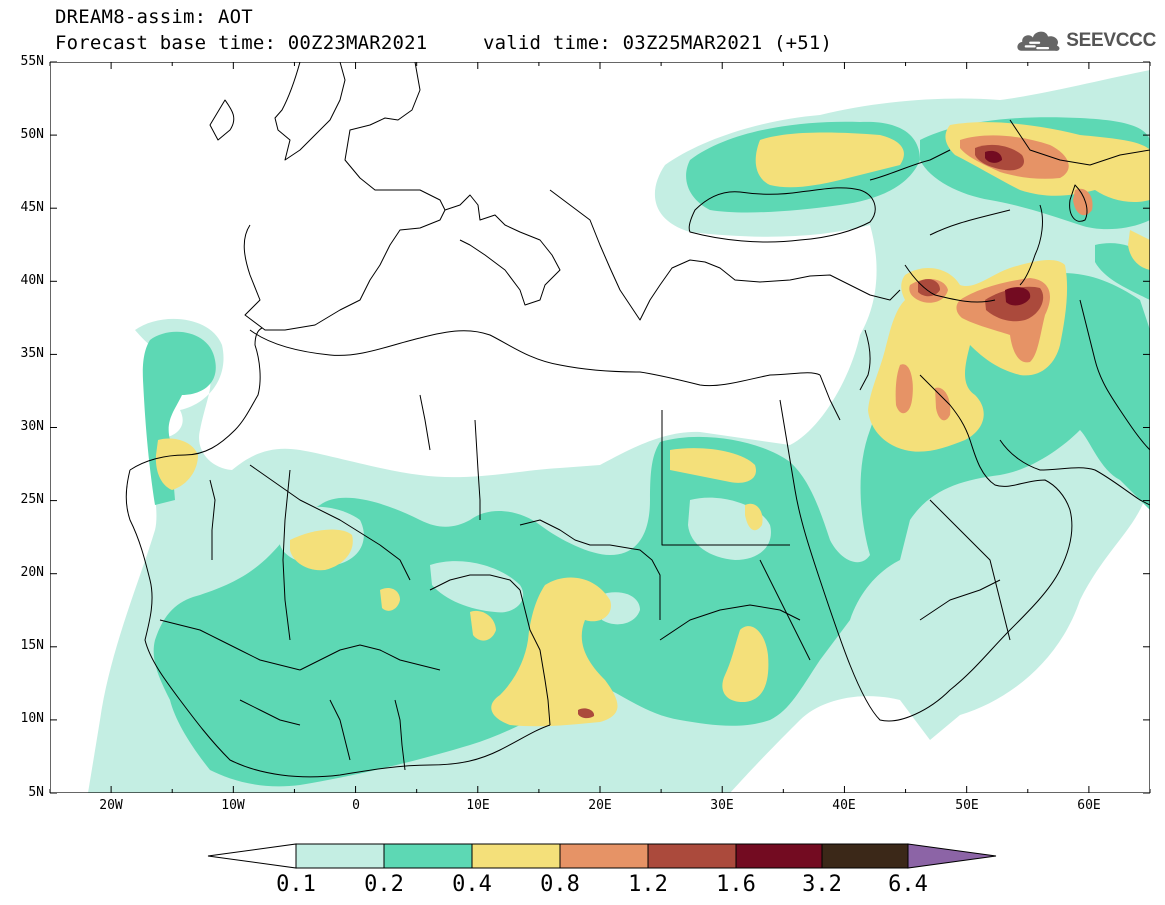  I want to click on colorbar-bin-0.4-0.8, so click(516, 856).